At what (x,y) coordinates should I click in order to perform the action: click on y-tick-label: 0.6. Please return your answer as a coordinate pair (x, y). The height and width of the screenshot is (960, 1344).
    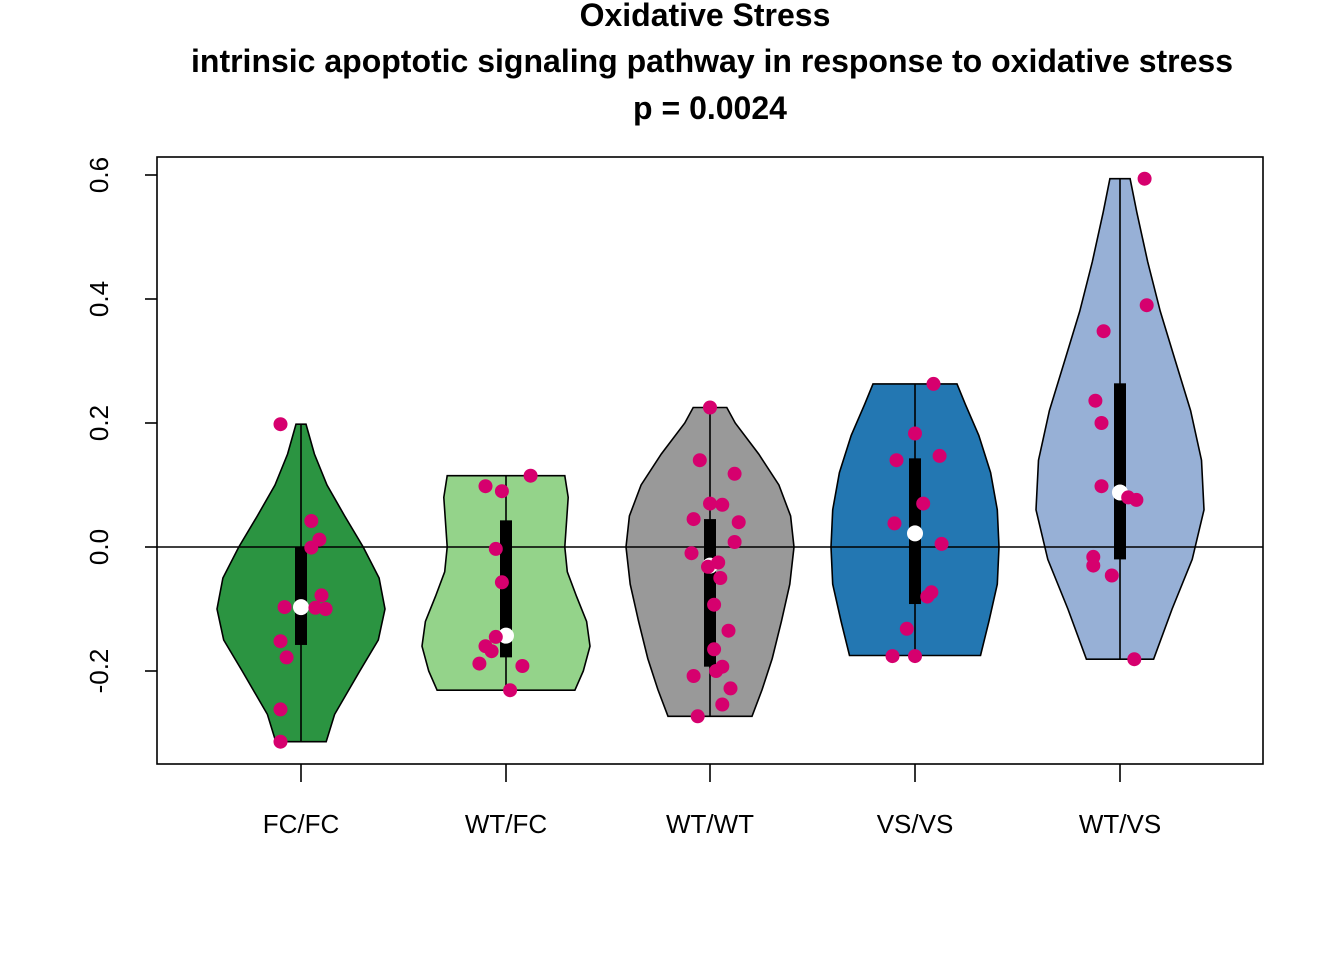
    Looking at the image, I should click on (99, 175).